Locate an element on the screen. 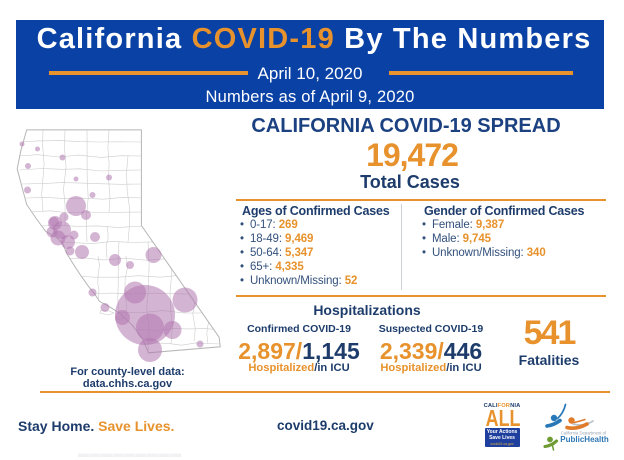 This screenshot has height=460, width=624. svg-text: California Department of is located at coordinates (584, 433).